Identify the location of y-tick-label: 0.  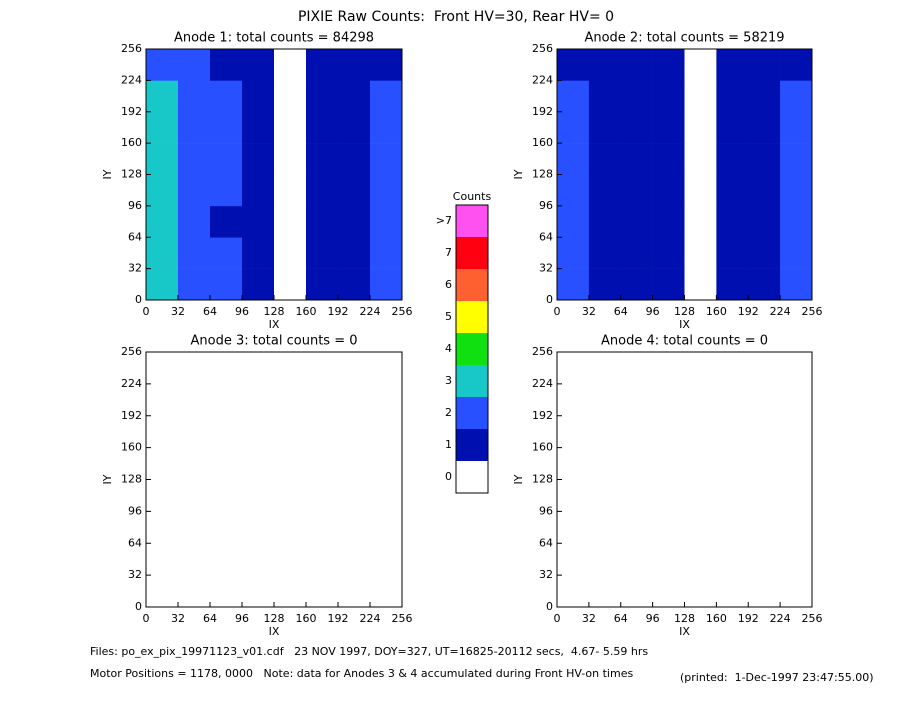
(549, 606).